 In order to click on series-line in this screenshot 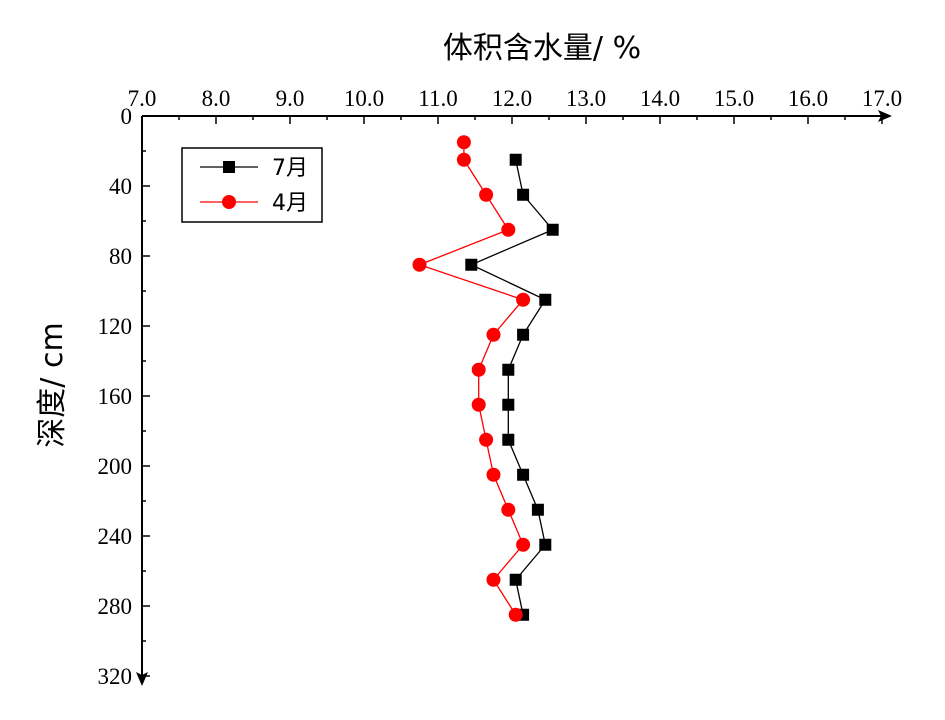, I will do `click(471, 379)`.